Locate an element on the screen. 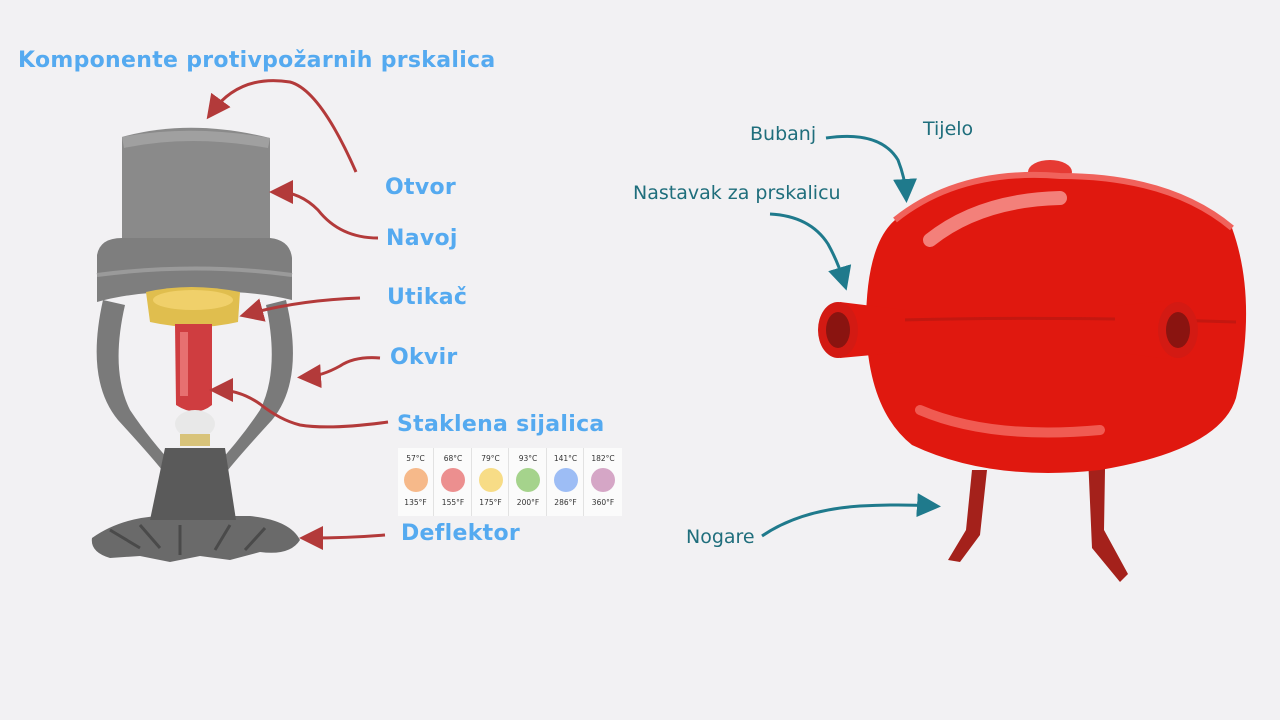 The width and height of the screenshot is (1280, 720). temp-celsius: 182°C is located at coordinates (603, 458).